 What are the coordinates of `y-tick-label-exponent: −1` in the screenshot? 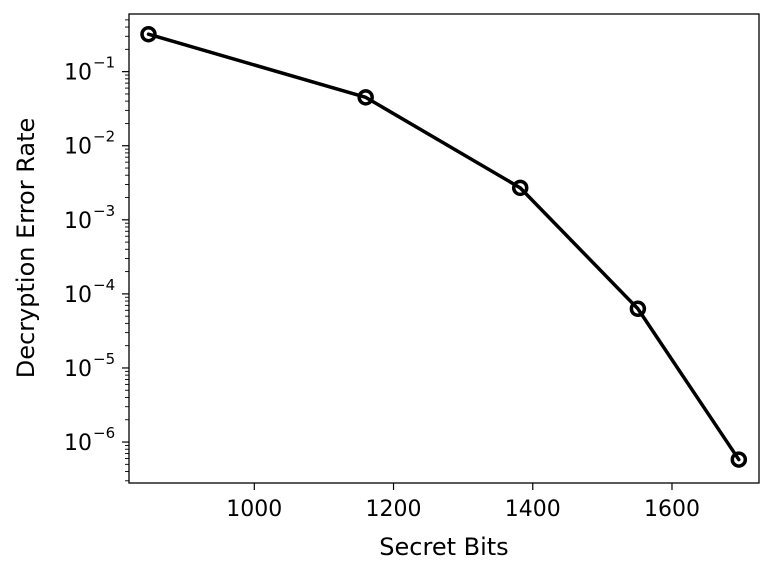 It's located at (104, 63).